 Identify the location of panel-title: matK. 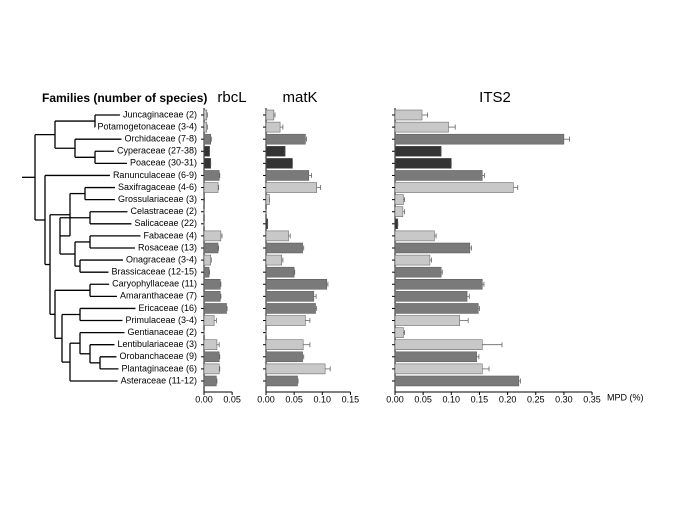
(299, 97).